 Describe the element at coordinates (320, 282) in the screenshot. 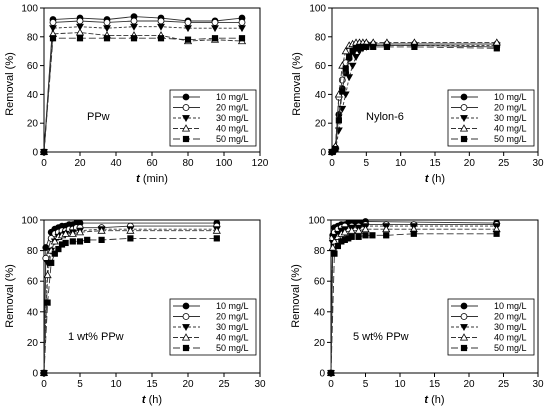

I see `y-tick-label: 60` at that location.